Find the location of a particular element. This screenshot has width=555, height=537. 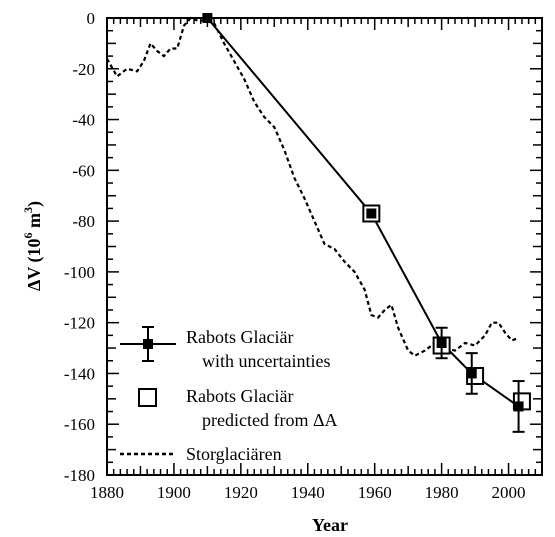

y-tick-label: -20 is located at coordinates (83, 69).